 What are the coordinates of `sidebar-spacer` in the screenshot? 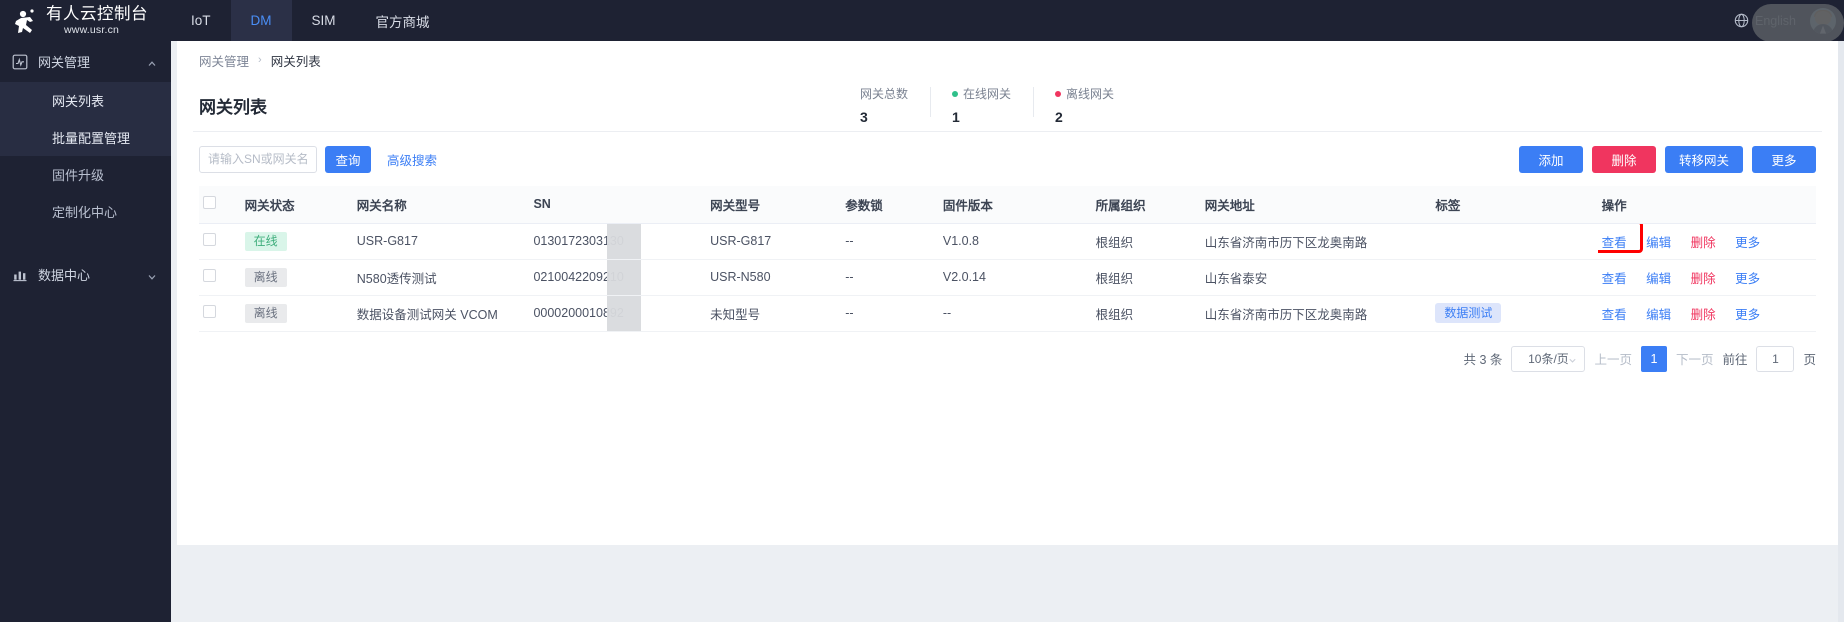 It's located at (85, 242).